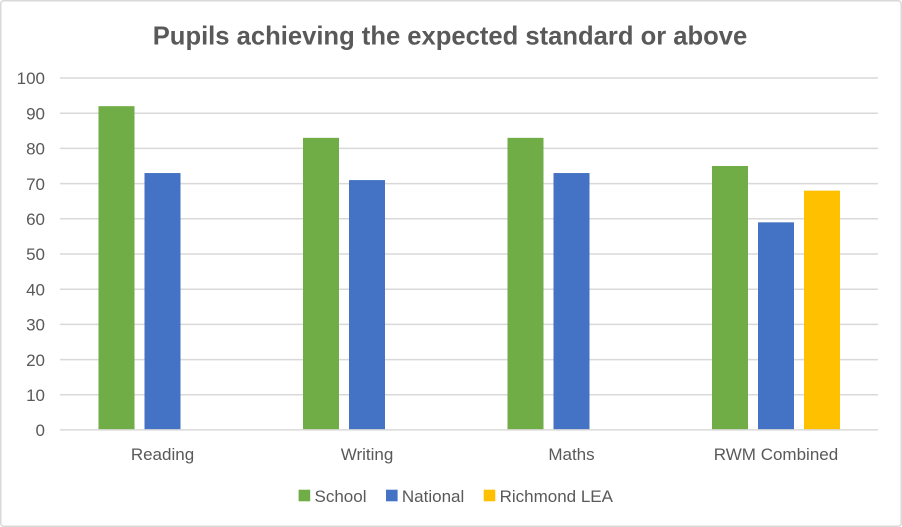  Describe the element at coordinates (35, 395) in the screenshot. I see `svg-text: 10` at that location.